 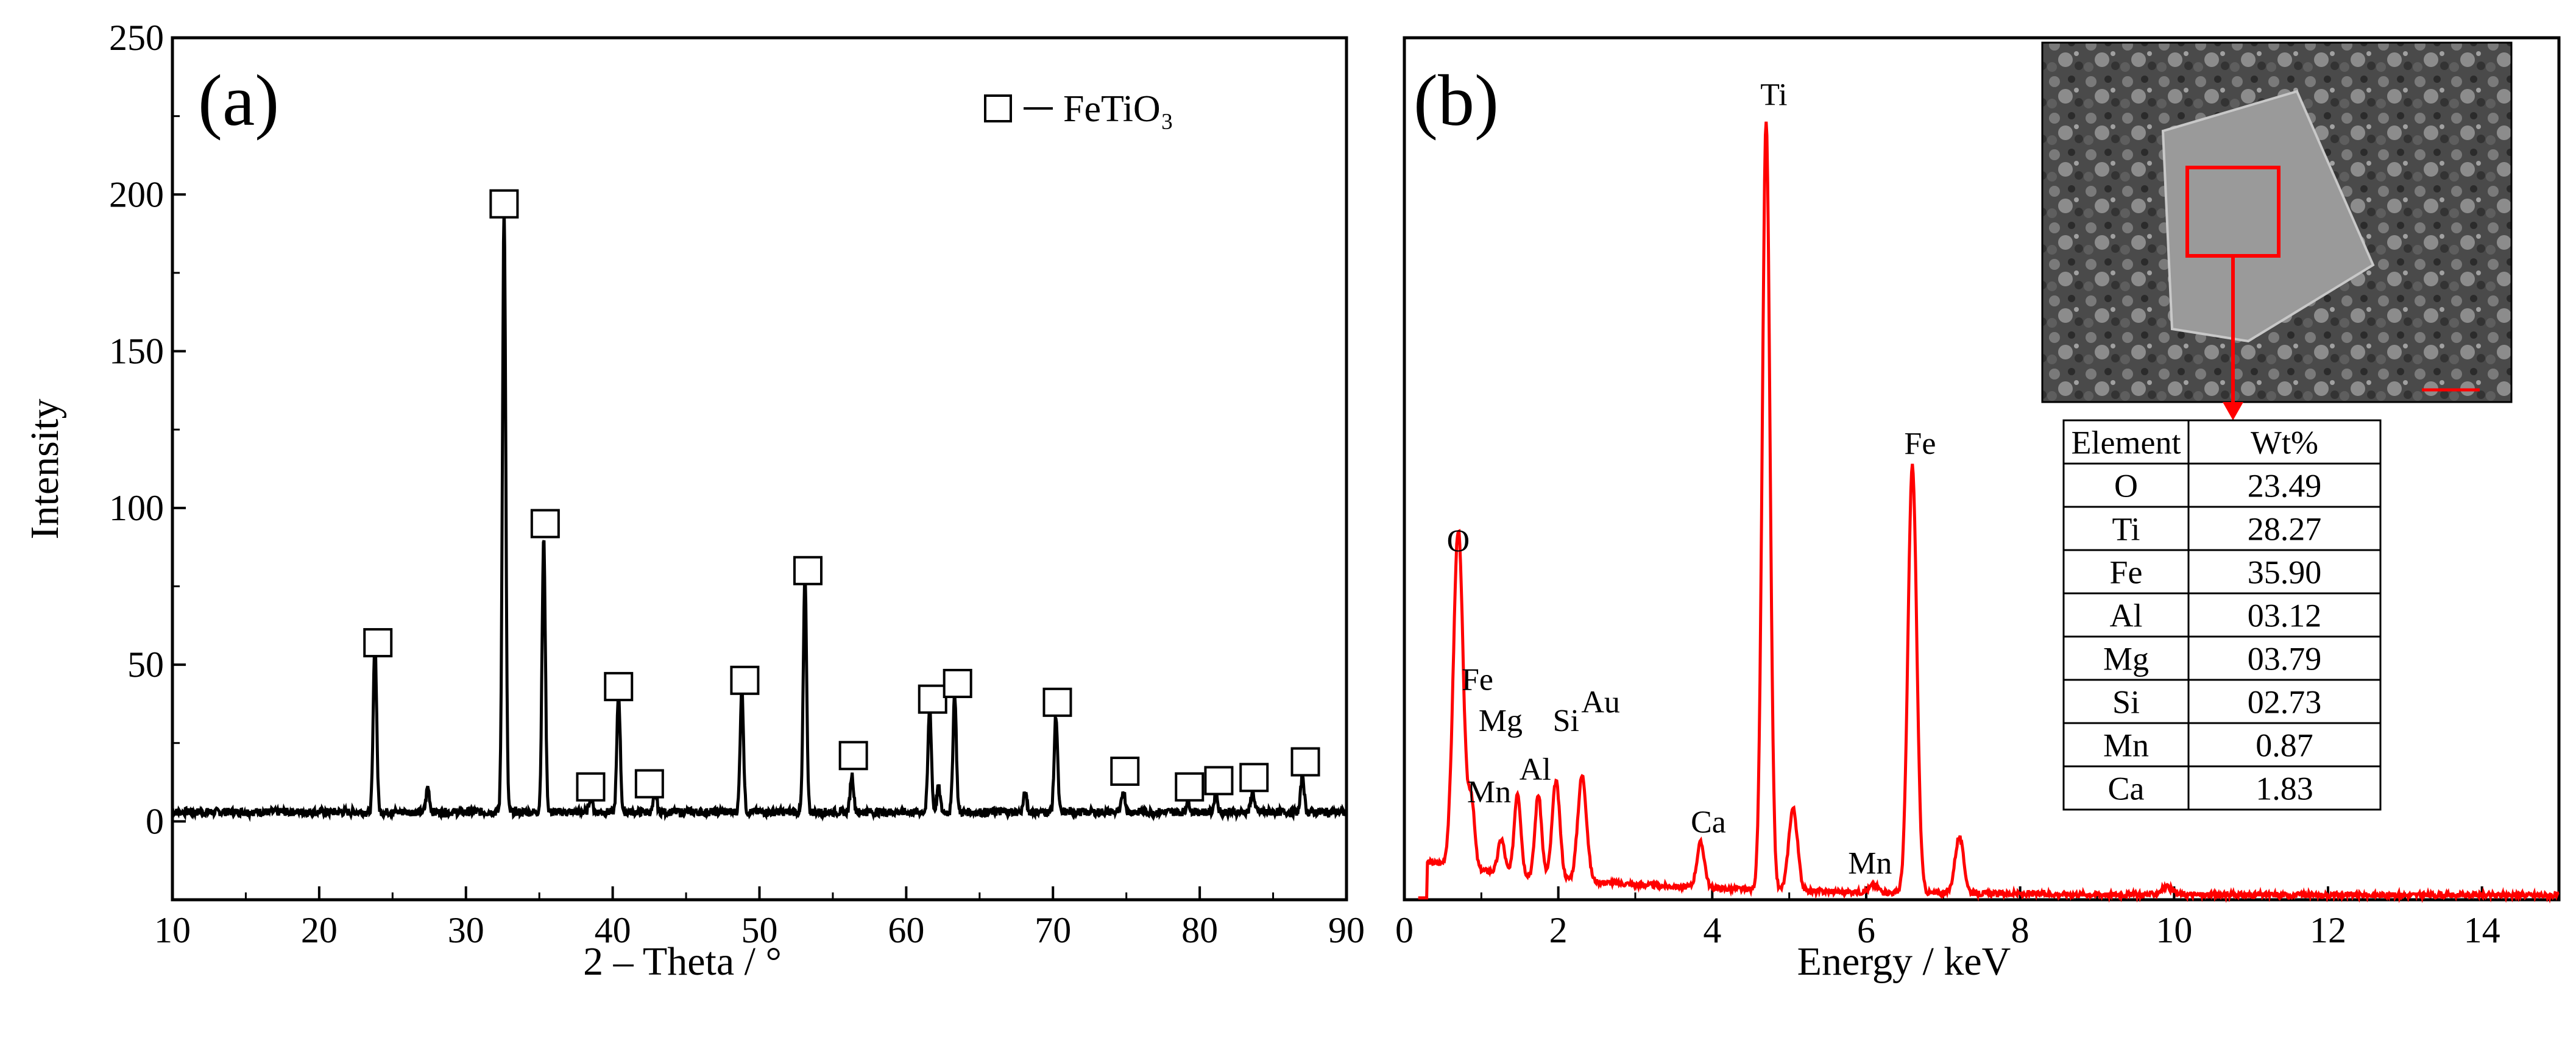 What do you see at coordinates (2268, 216) in the screenshot?
I see `sem-crystal` at bounding box center [2268, 216].